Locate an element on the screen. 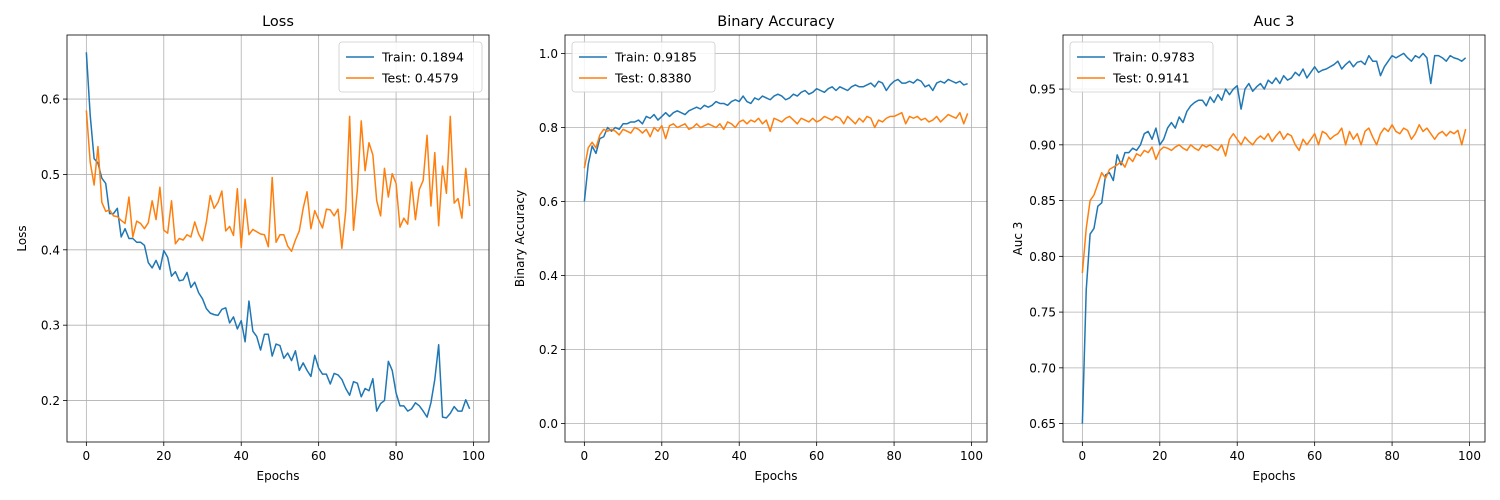 The image size is (1500, 500). y-tick-label: 0.3 is located at coordinates (50, 326).